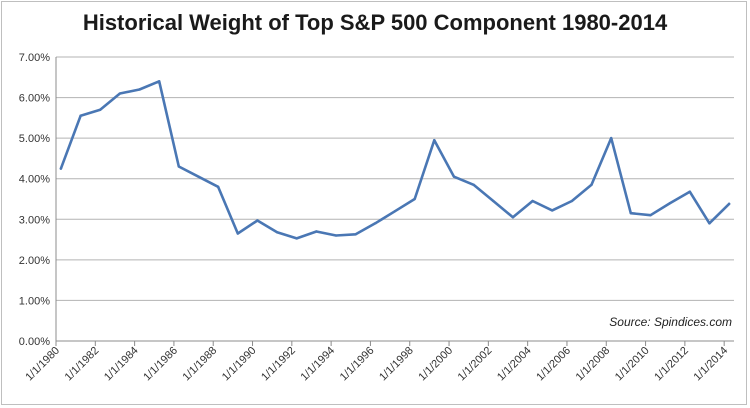  What do you see at coordinates (357, 364) in the screenshot?
I see `x-tick-label: 1/1/1996` at bounding box center [357, 364].